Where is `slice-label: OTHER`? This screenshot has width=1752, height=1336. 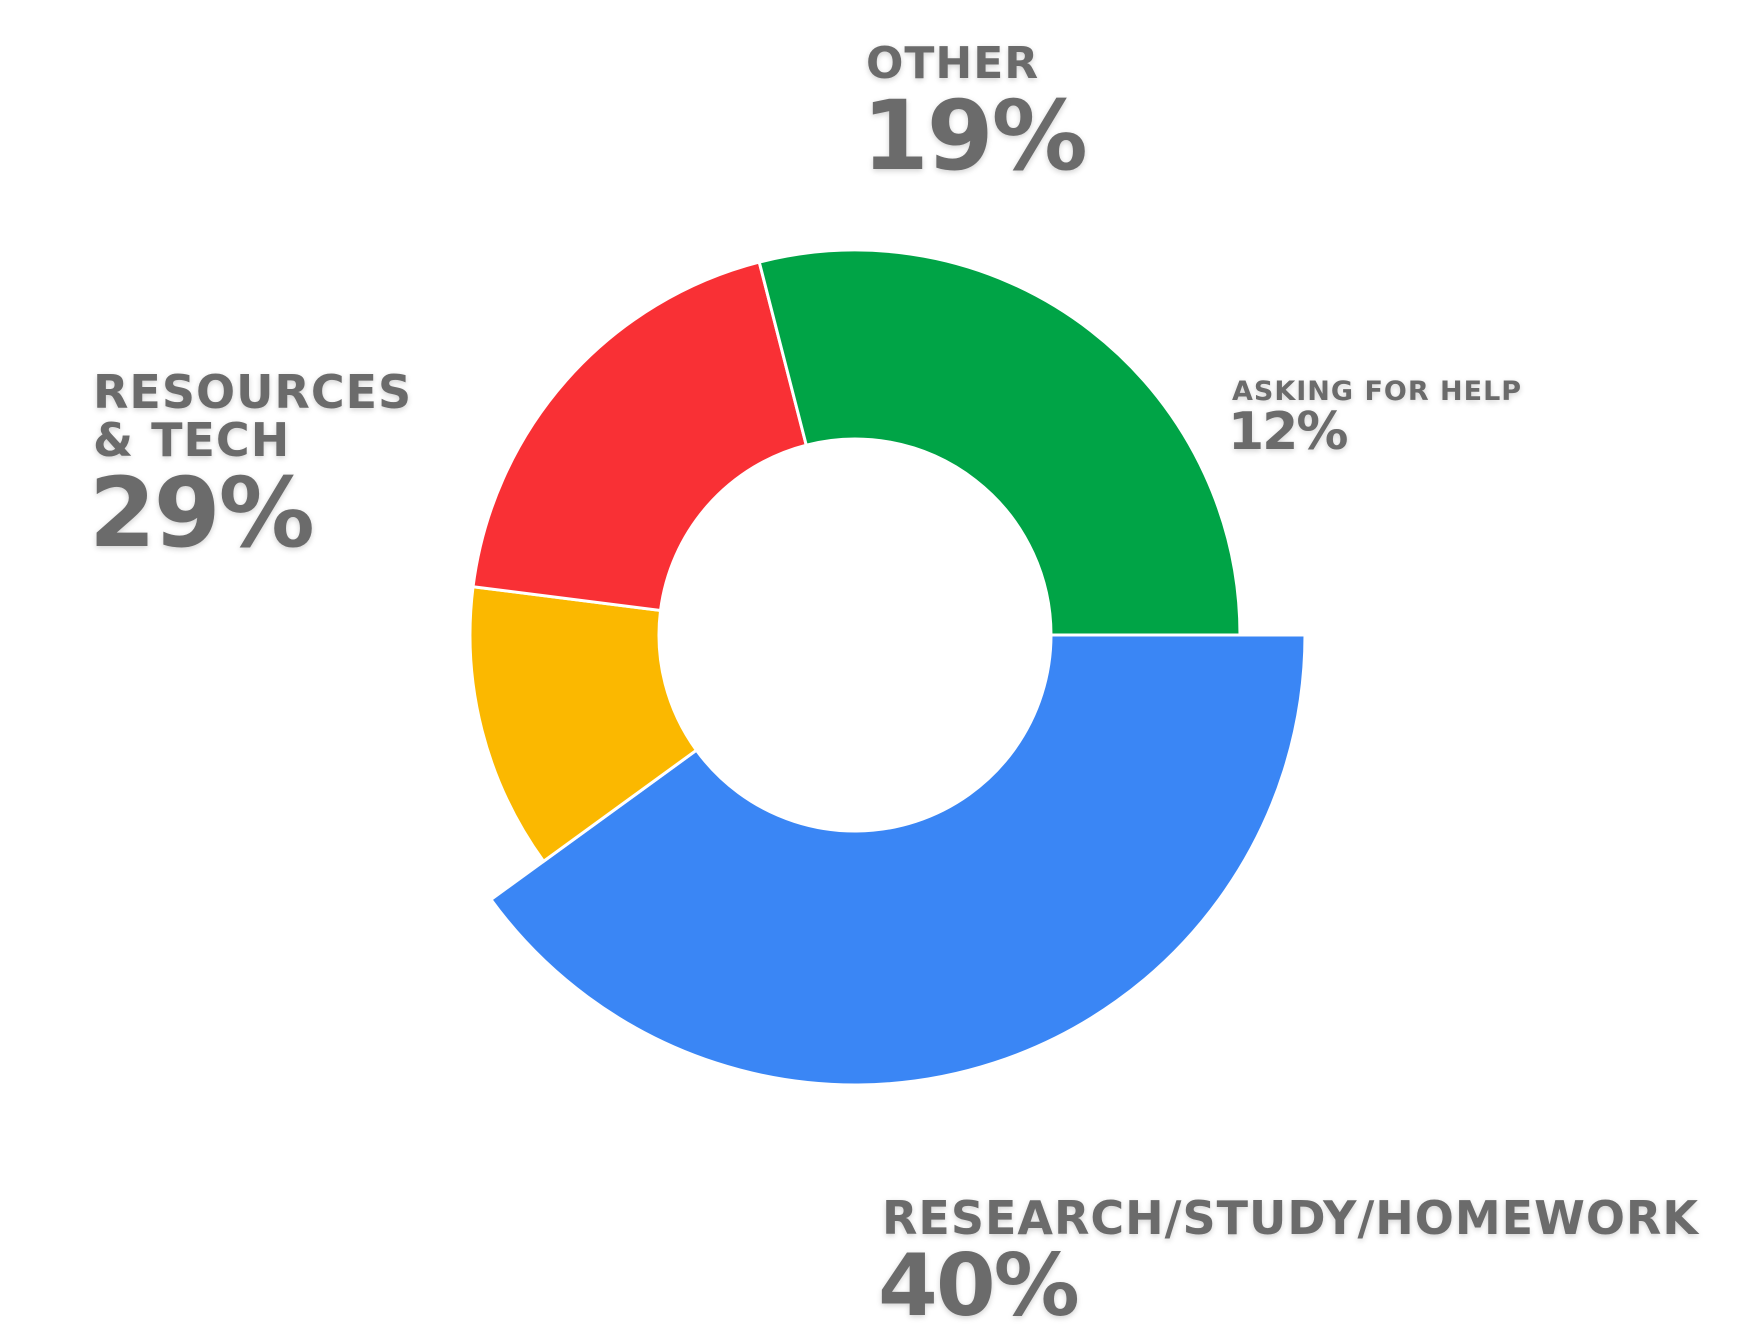 slice-label: OTHER is located at coordinates (953, 63).